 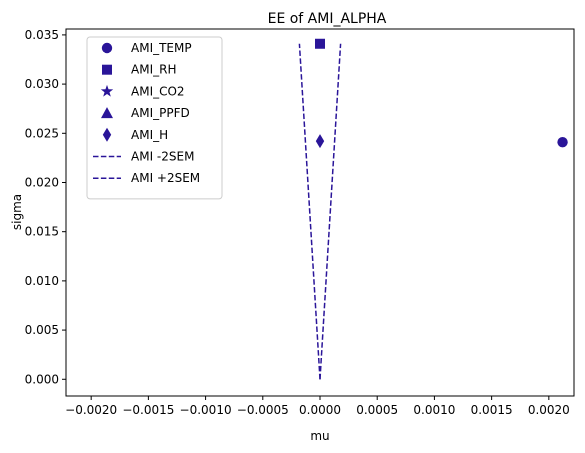 I want to click on x-tick-label: −0.0020, so click(x=91, y=410).